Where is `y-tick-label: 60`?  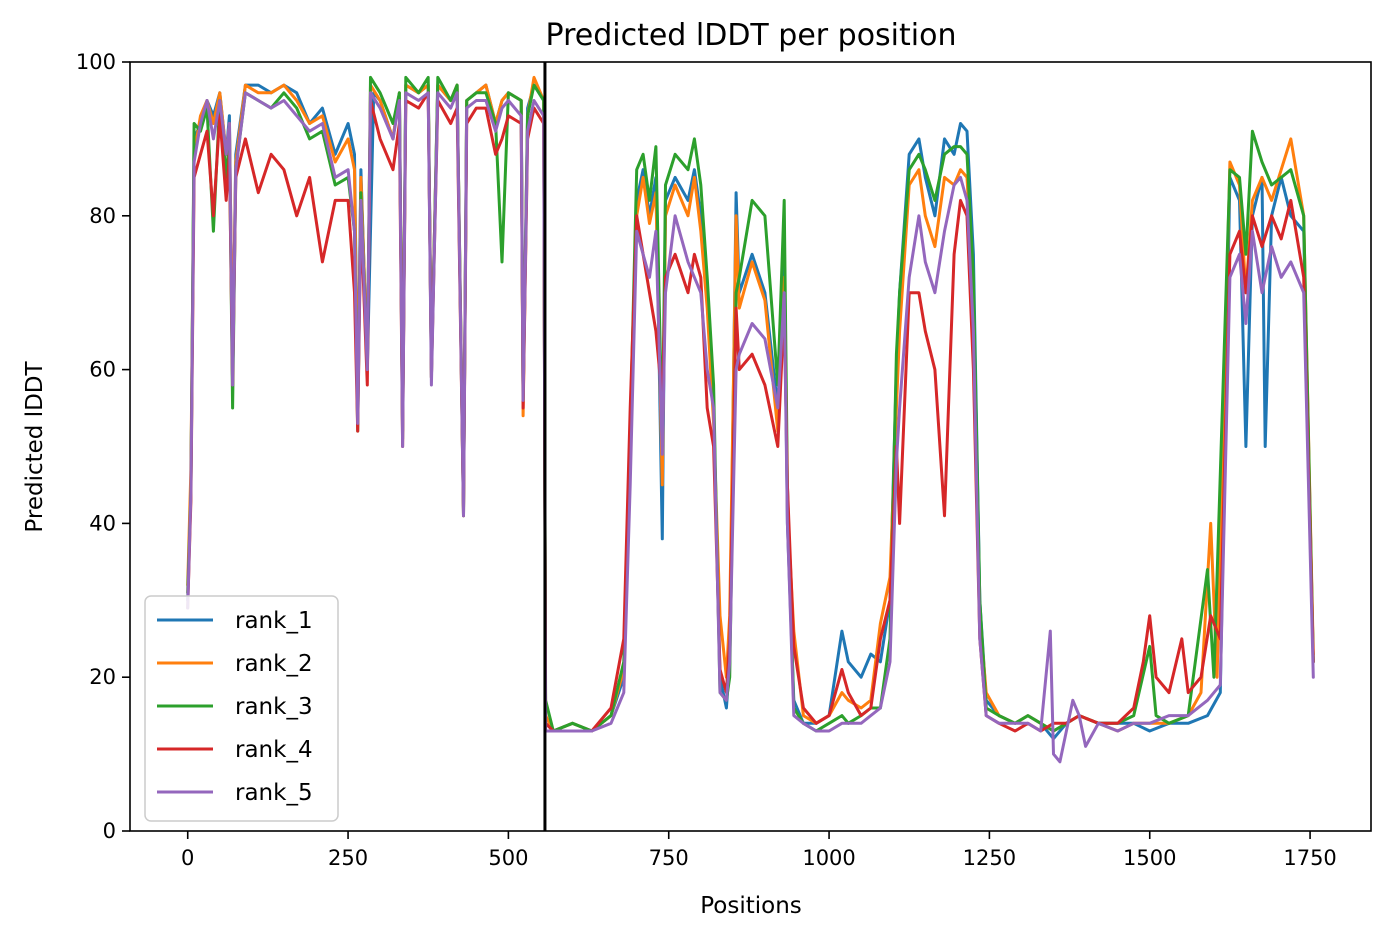 y-tick-label: 60 is located at coordinates (102, 370).